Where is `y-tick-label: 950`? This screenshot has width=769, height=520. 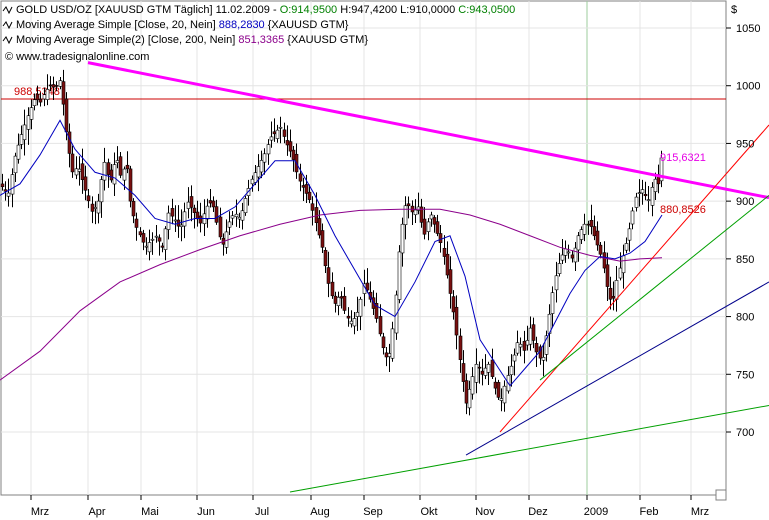
y-tick-label: 950 is located at coordinates (745, 144).